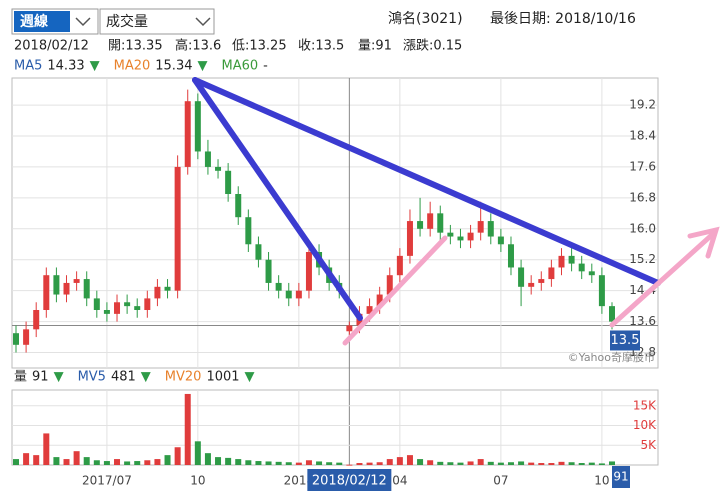 The width and height of the screenshot is (720, 496). Describe the element at coordinates (642, 136) in the screenshot. I see `y-tick-label: 18.4` at that location.